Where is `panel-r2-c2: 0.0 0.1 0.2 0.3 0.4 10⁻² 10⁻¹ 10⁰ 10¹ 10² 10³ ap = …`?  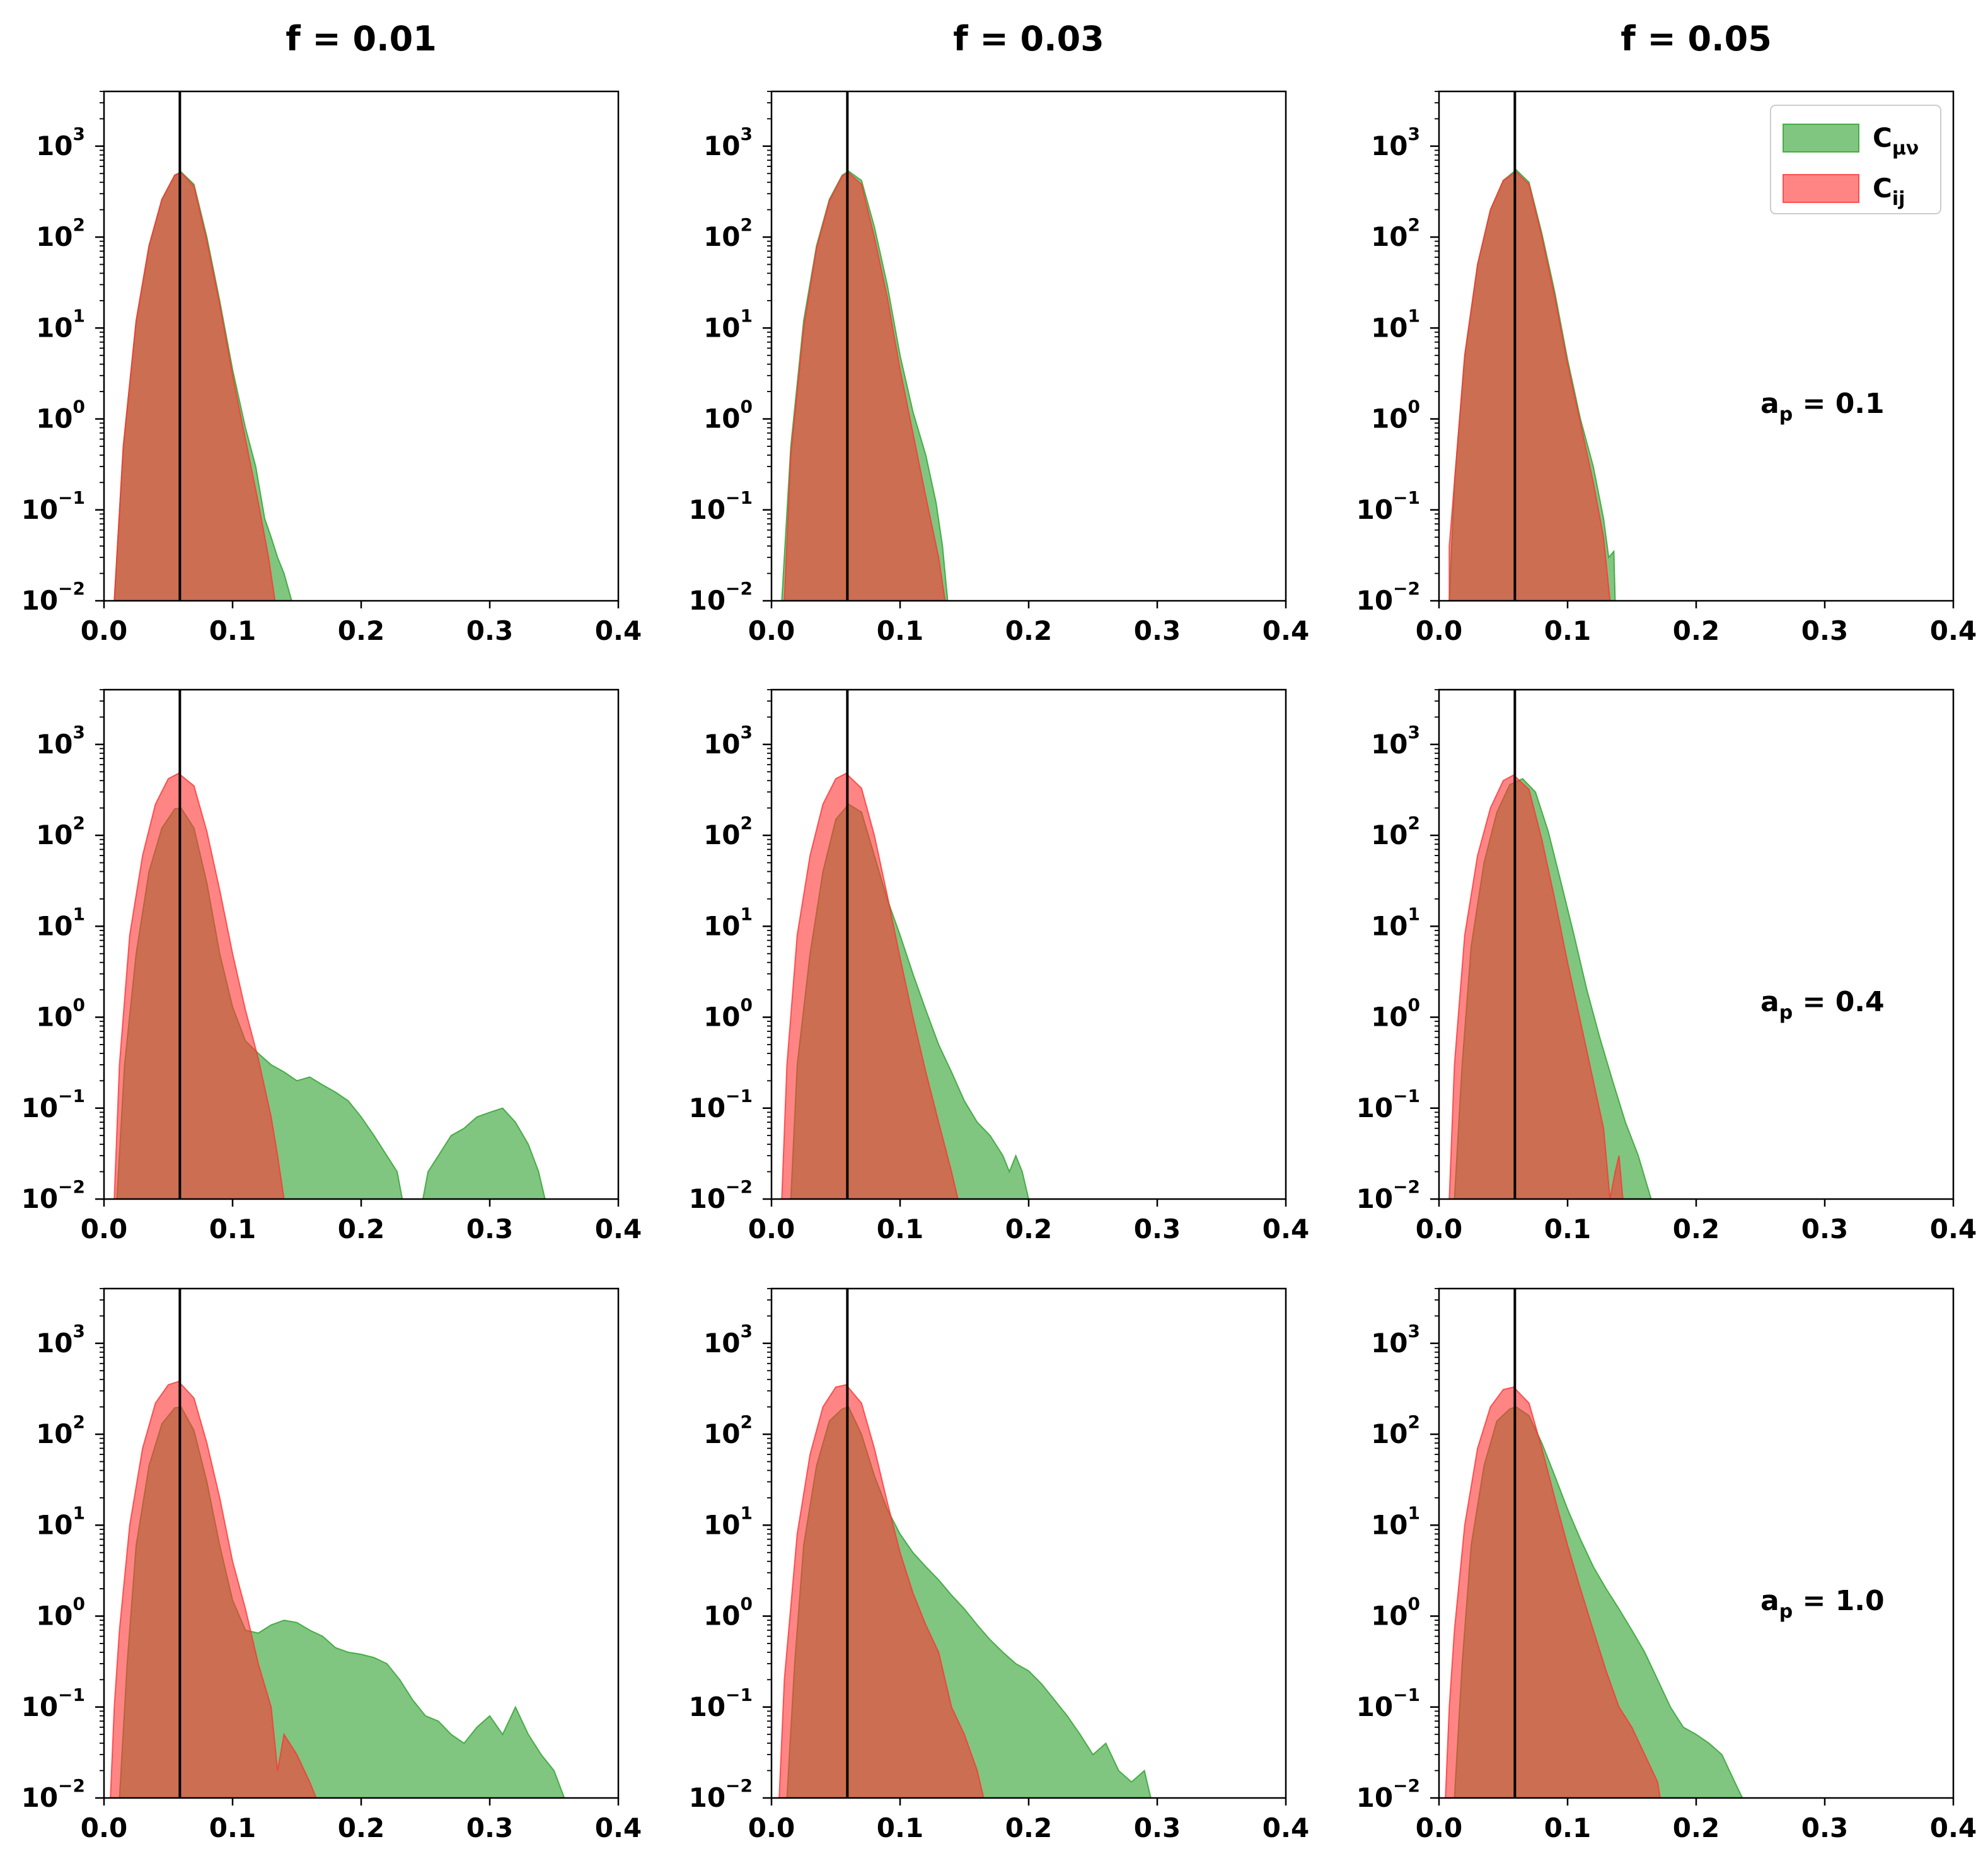
panel-r2-c2: 0.0 0.1 0.2 0.3 0.4 10⁻² 10⁻¹ 10⁰ 10¹ 10² 10³ ap = … is located at coordinates (1666, 1565).